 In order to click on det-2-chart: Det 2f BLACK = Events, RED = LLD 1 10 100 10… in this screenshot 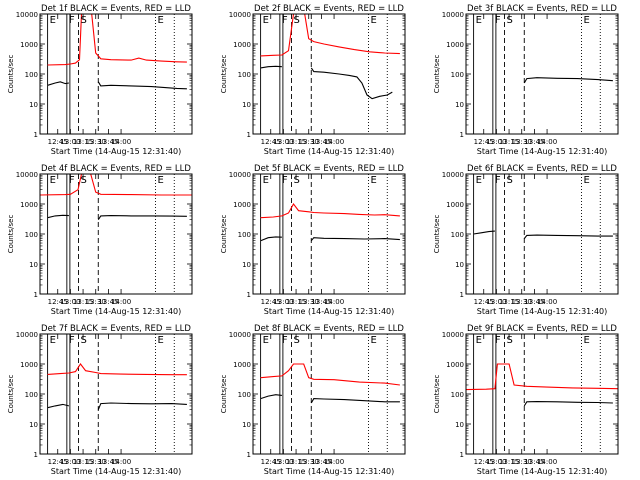, I will do `click(313, 80)`.